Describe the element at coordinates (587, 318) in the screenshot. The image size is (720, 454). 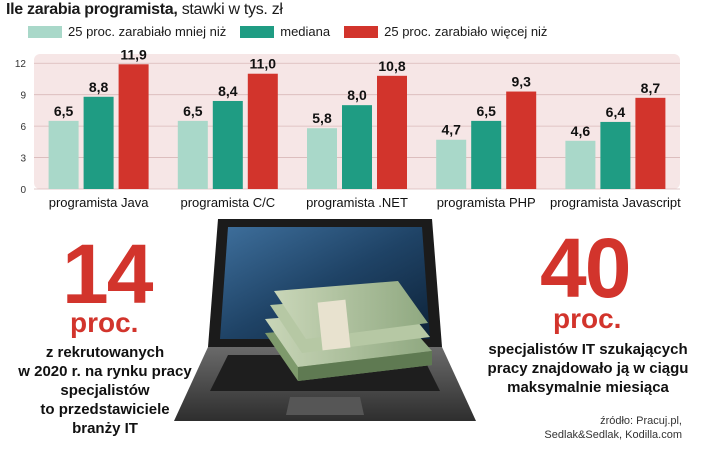
I see `stat-right-unit: proc.` at that location.